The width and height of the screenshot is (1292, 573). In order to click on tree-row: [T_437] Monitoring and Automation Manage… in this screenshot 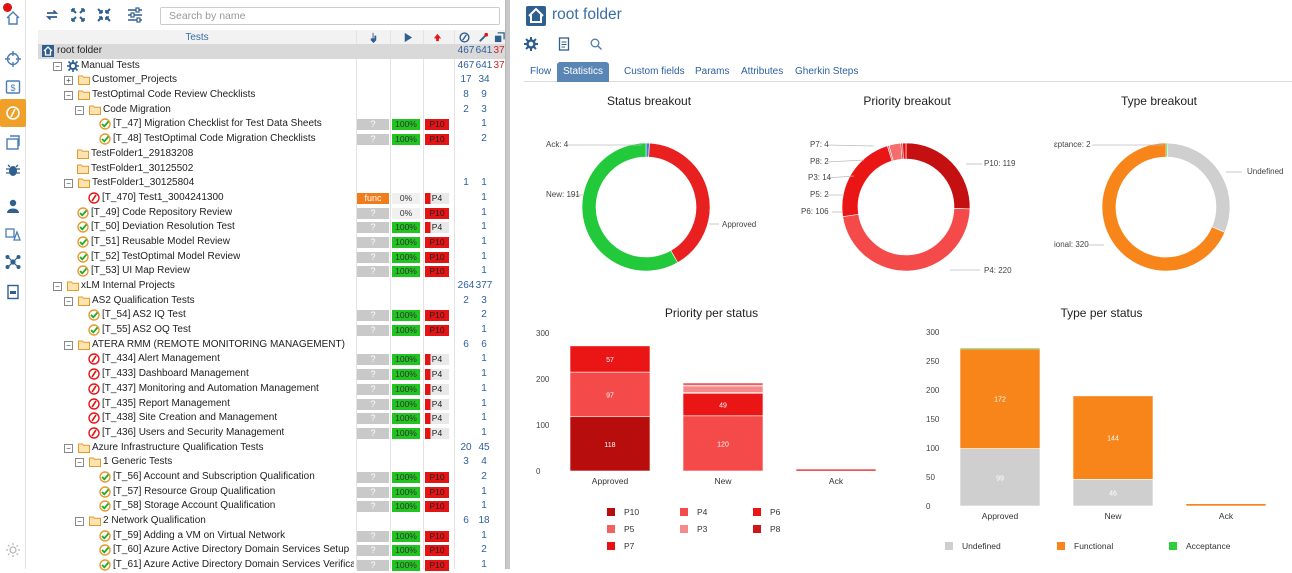, I will do `click(271, 389)`.